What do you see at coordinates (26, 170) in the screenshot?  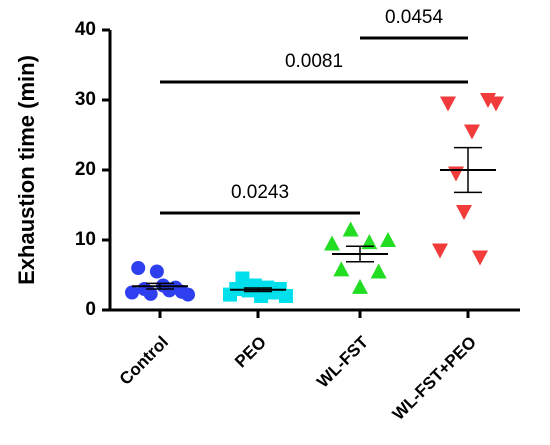 I see `y-axis-label: Exhaustion time (min)` at bounding box center [26, 170].